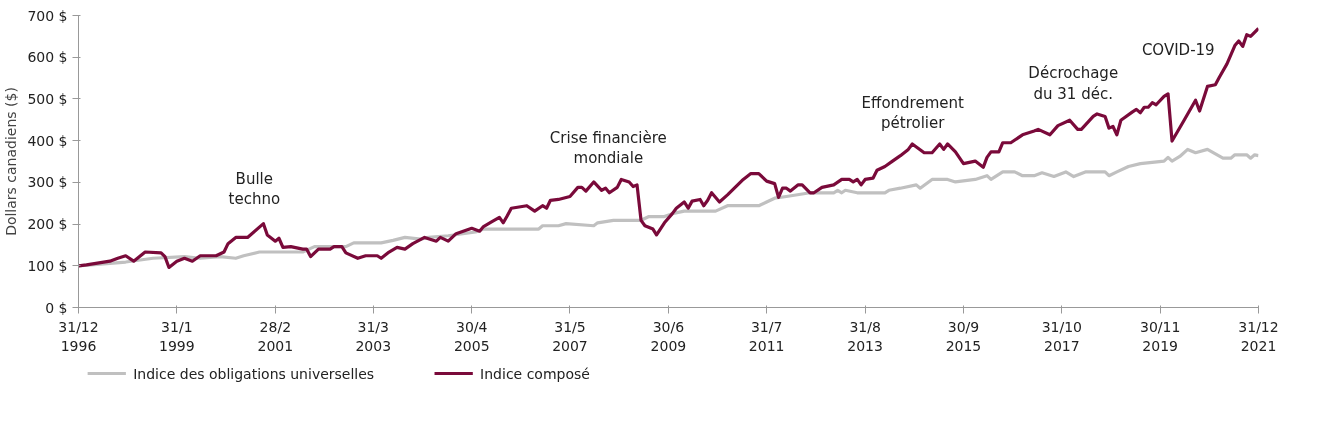 The height and width of the screenshot is (446, 1318). I want to click on y-tick-label: 600 $, so click(47, 57).